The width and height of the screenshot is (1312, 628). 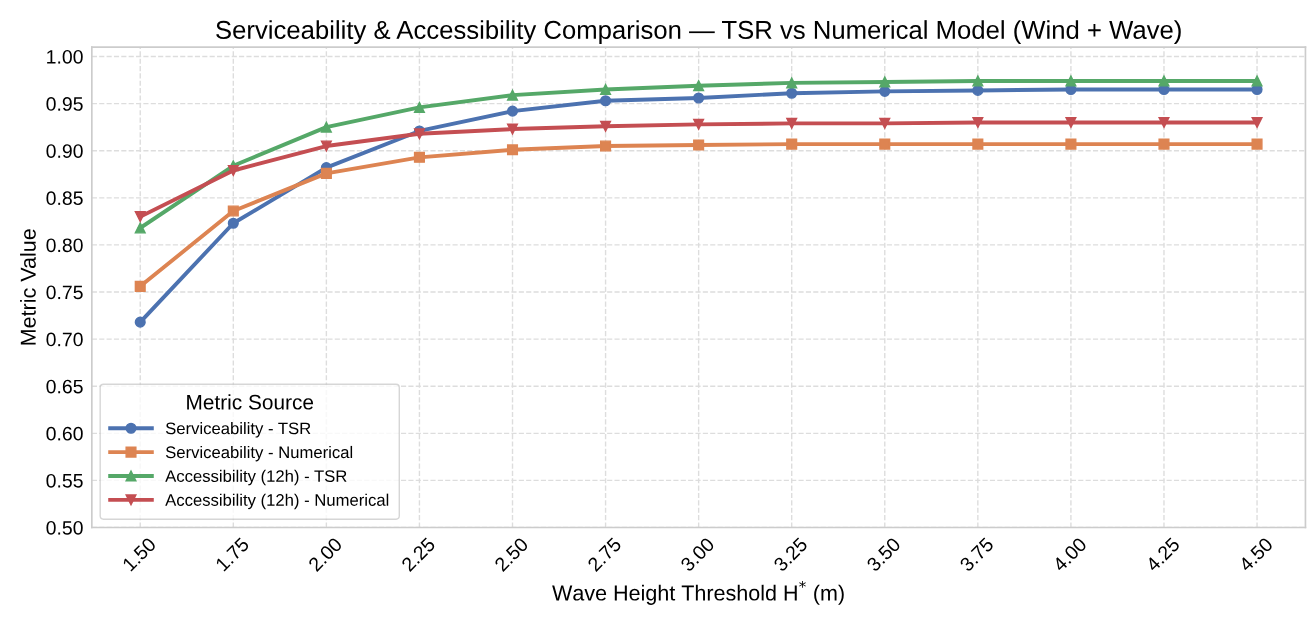 I want to click on y-tick-label: 0.50, so click(x=64, y=527).